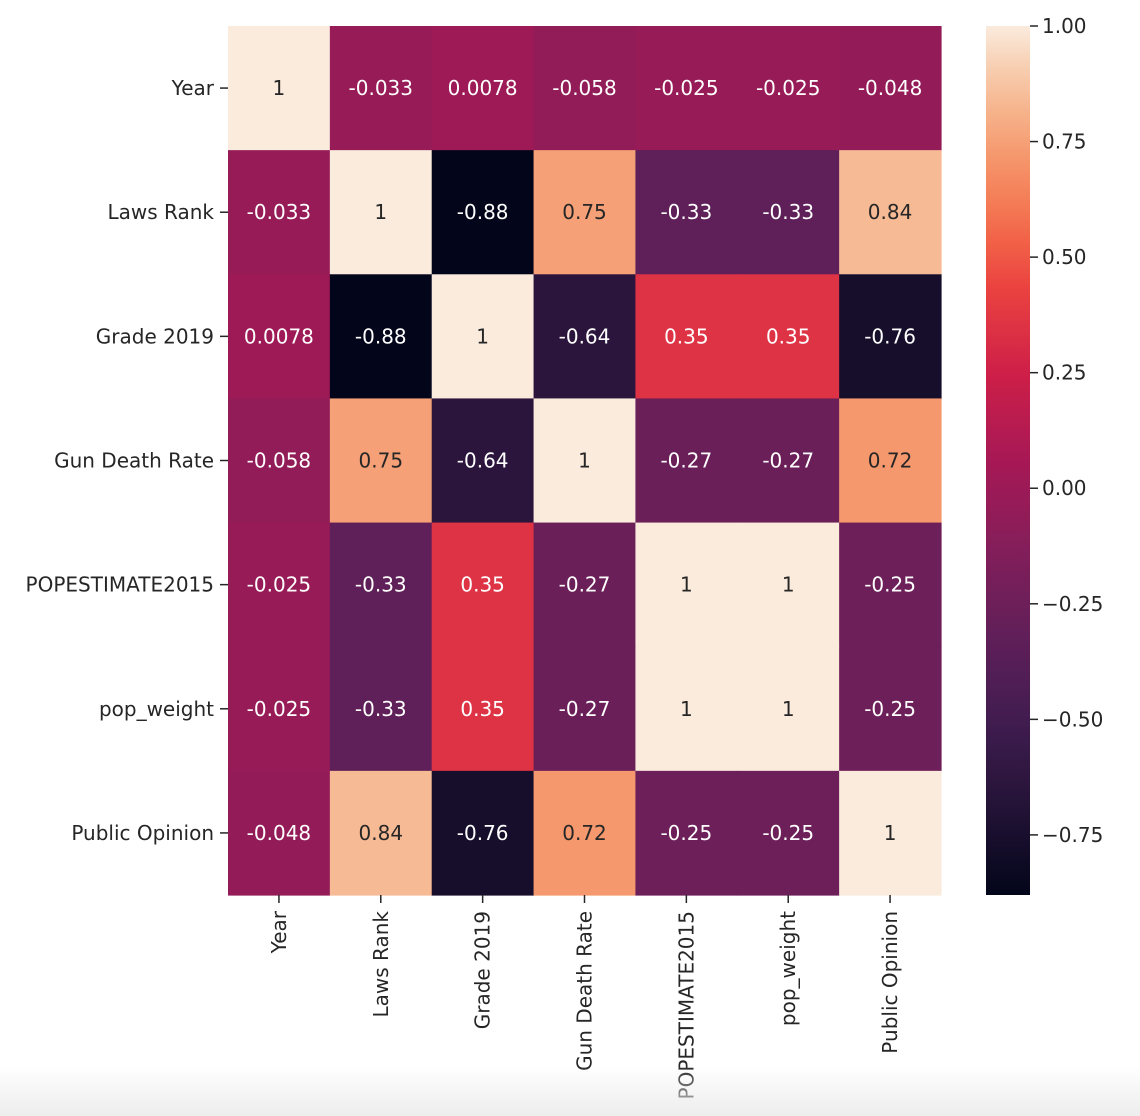 The image size is (1140, 1116). I want to click on cell-annotation-r0-c4: -0.025, so click(686, 88).